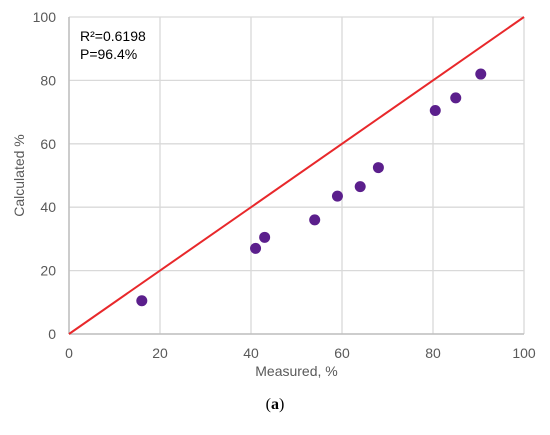  I want to click on y-tick-label: 0, so click(52, 334).